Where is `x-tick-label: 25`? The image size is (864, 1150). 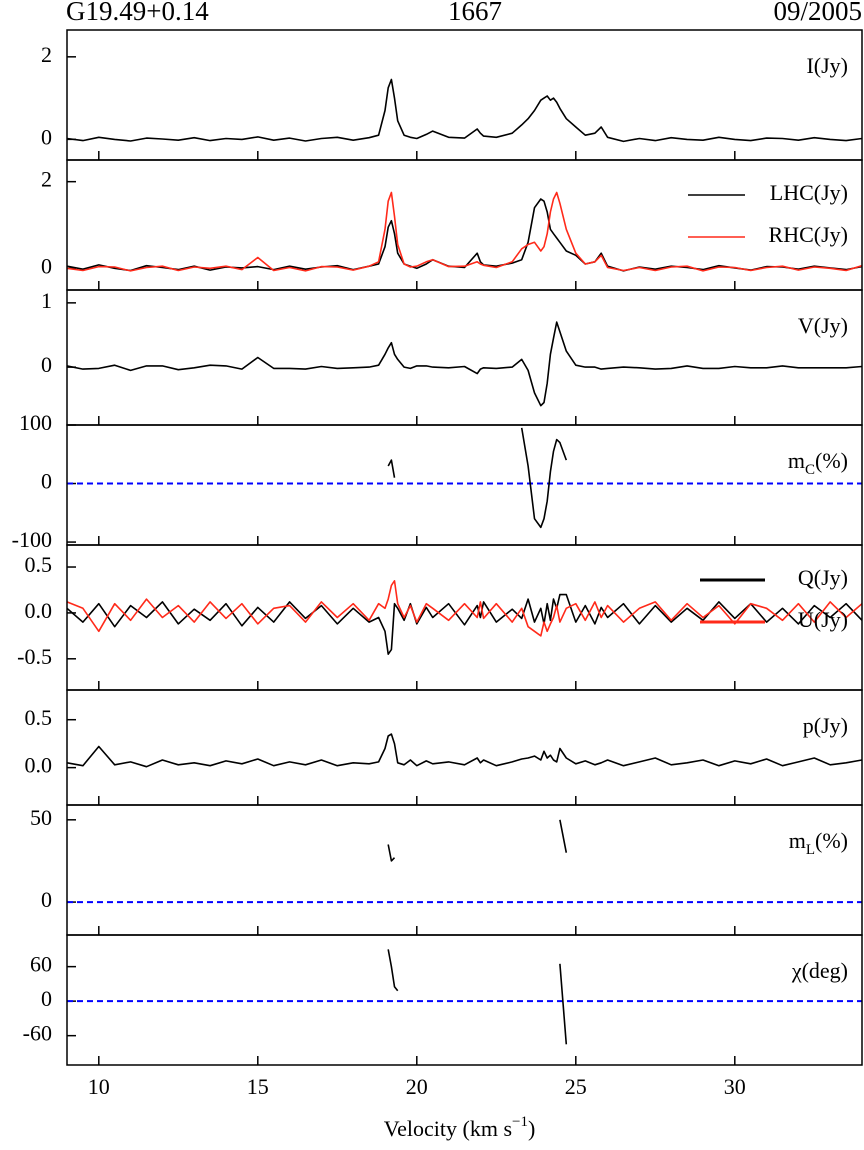
x-tick-label: 25 is located at coordinates (576, 1086).